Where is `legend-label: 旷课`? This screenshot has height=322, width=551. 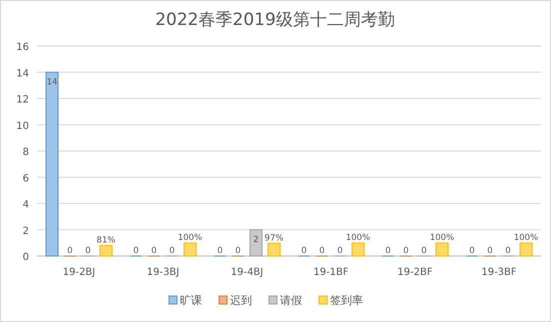
legend-label: 旷课 is located at coordinates (191, 300).